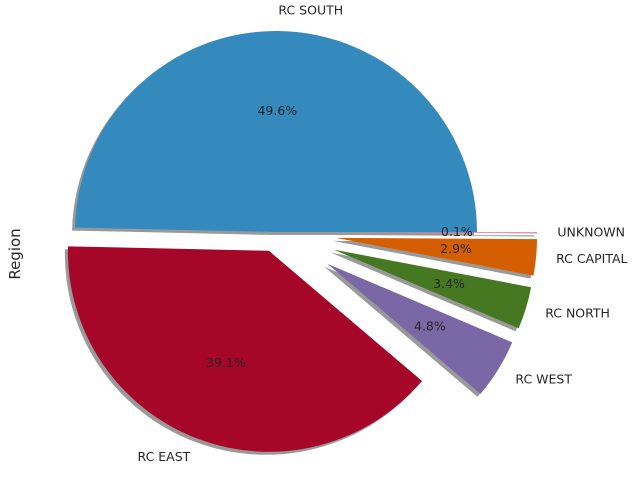  Describe the element at coordinates (15, 253) in the screenshot. I see `y-axis-label: Region` at that location.